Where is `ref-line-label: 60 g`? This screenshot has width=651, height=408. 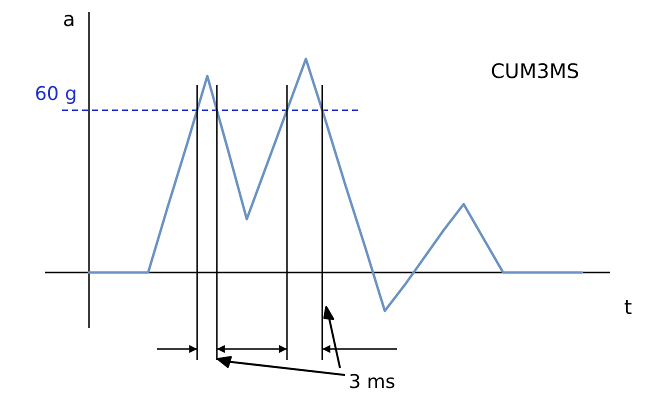 ref-line-label: 60 g is located at coordinates (55, 94).